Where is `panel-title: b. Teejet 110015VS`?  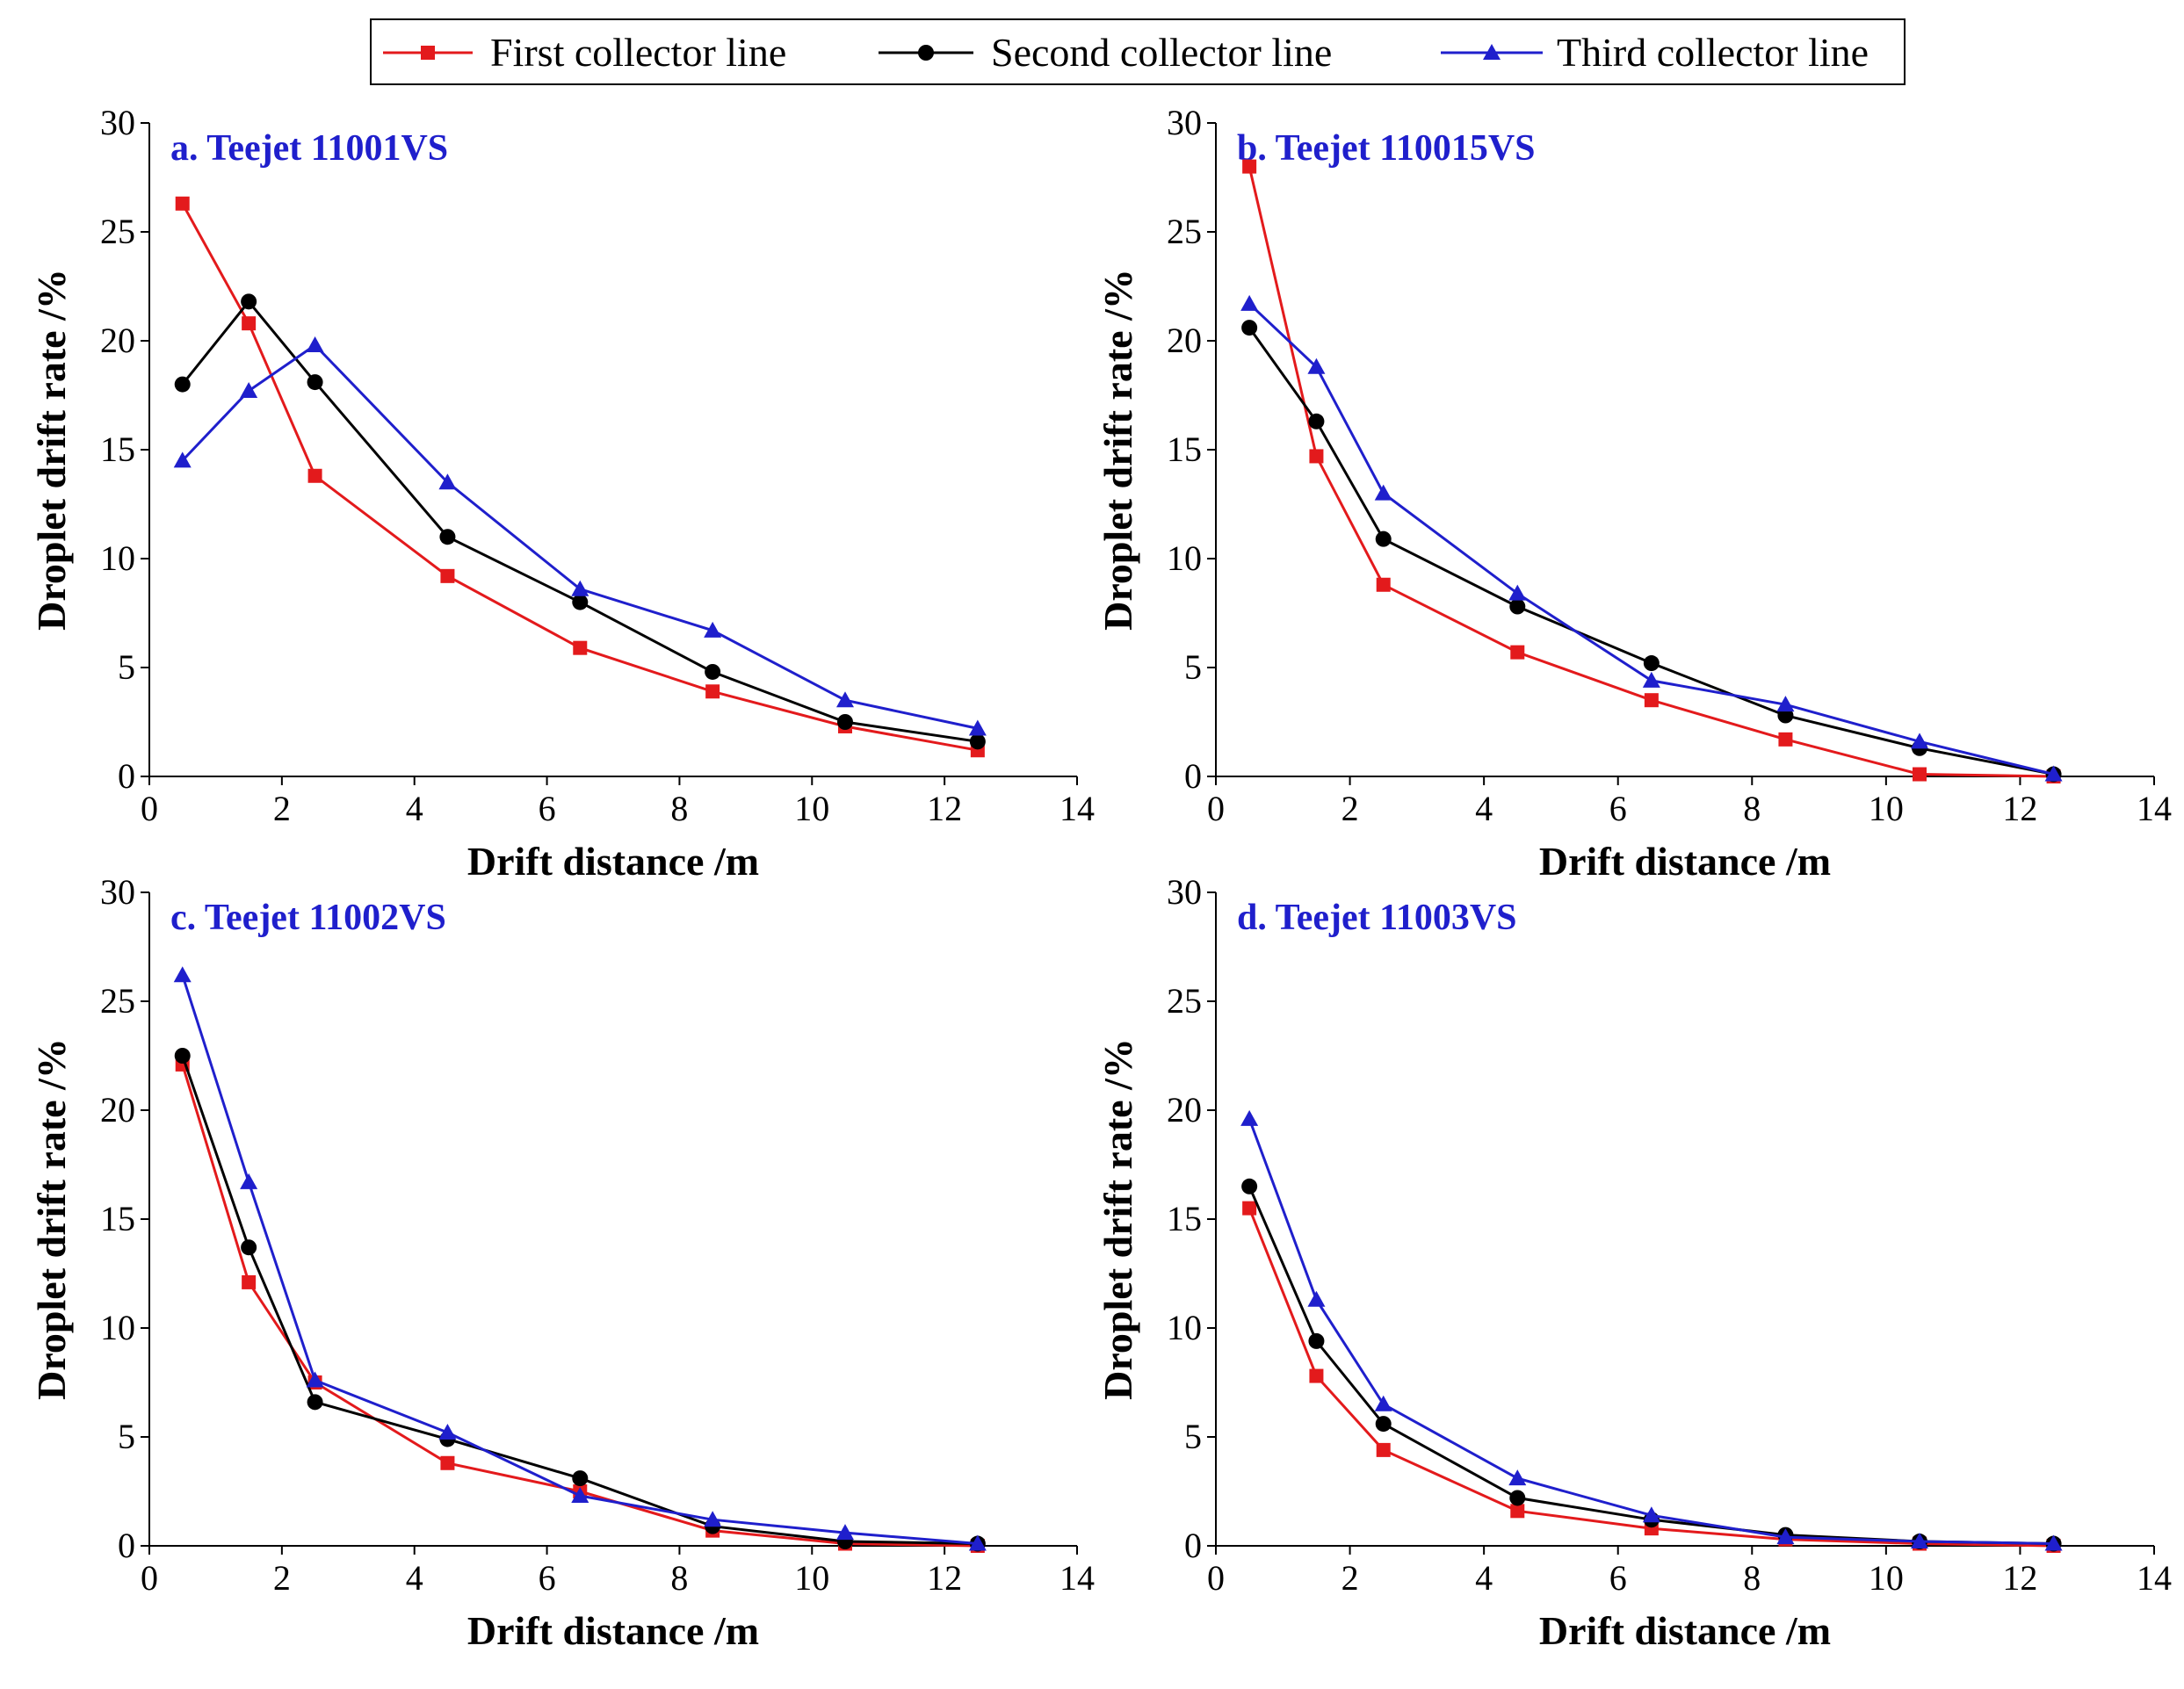
panel-title: b. Teejet 110015VS is located at coordinates (1386, 148).